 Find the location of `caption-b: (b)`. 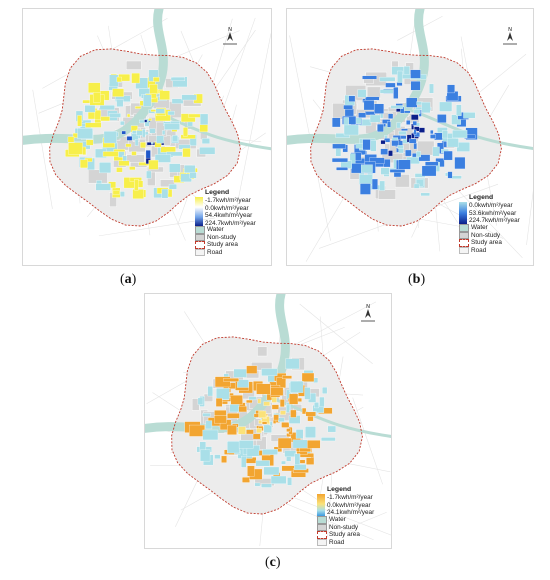

caption-b: (b) is located at coordinates (417, 279).